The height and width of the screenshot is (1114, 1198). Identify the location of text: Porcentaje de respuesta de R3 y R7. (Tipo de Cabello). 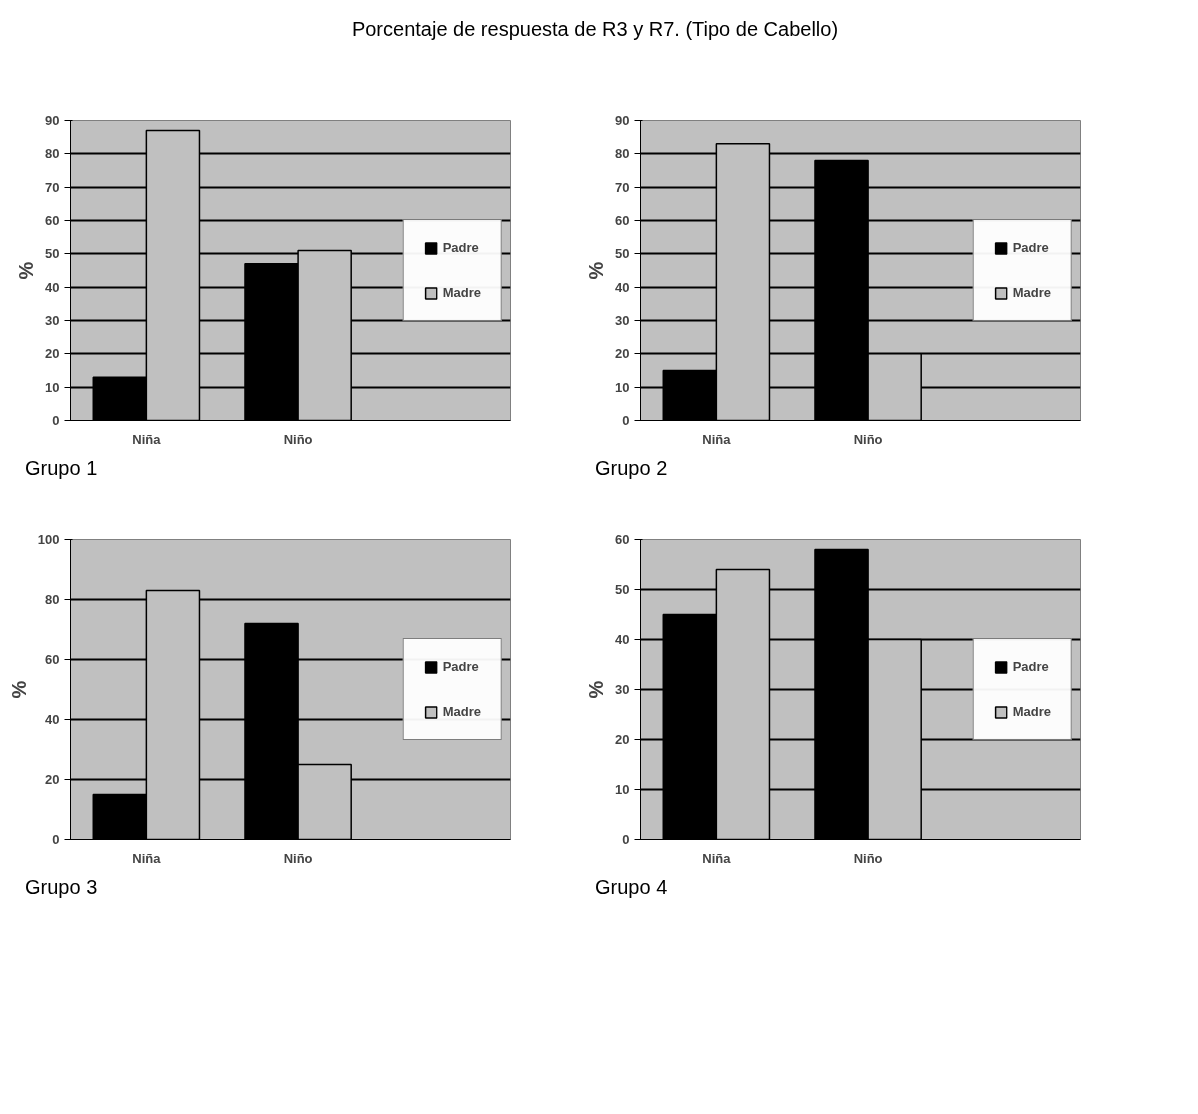
(595, 29).